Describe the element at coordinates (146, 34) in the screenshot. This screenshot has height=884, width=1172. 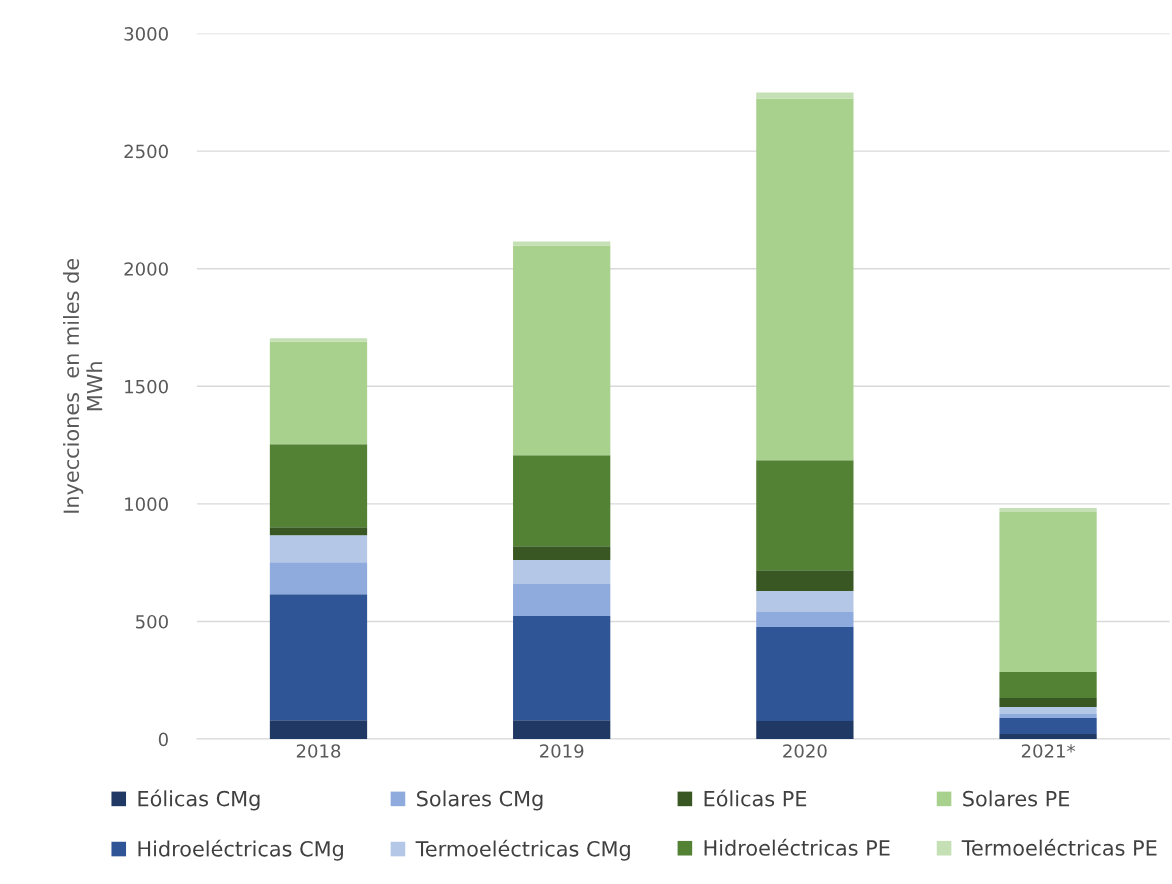
I see `y-tick-label: 3000` at that location.